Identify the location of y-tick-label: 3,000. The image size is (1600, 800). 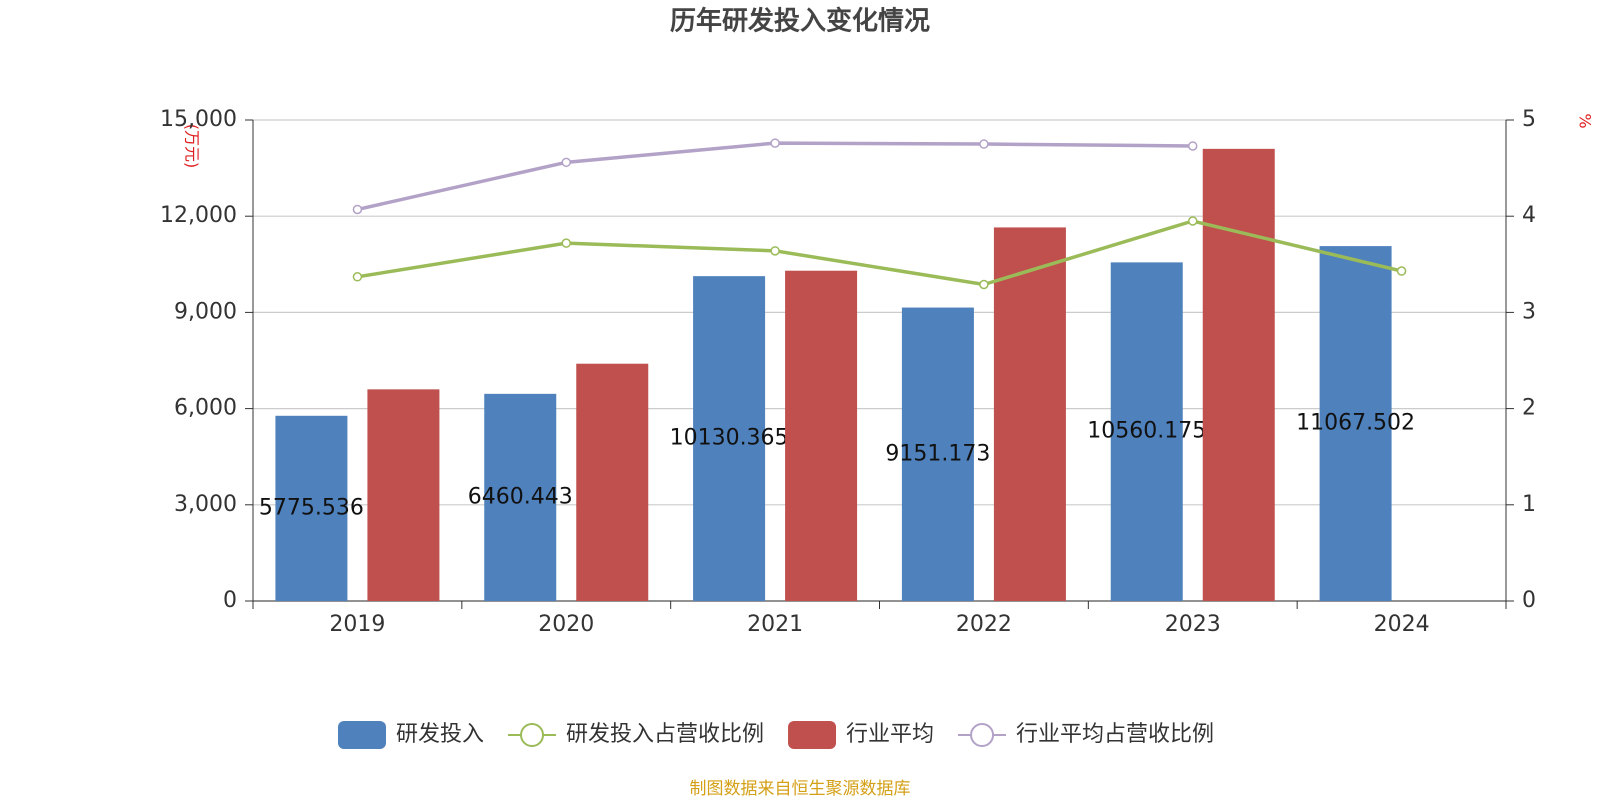
(205, 504).